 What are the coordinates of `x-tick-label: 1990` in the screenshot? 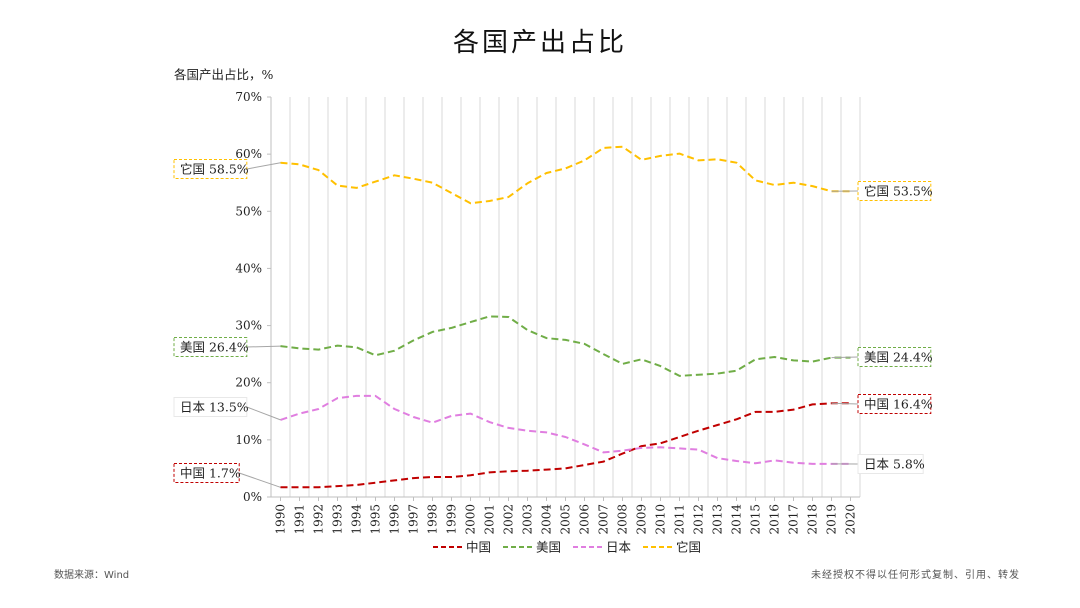 It's located at (281, 519).